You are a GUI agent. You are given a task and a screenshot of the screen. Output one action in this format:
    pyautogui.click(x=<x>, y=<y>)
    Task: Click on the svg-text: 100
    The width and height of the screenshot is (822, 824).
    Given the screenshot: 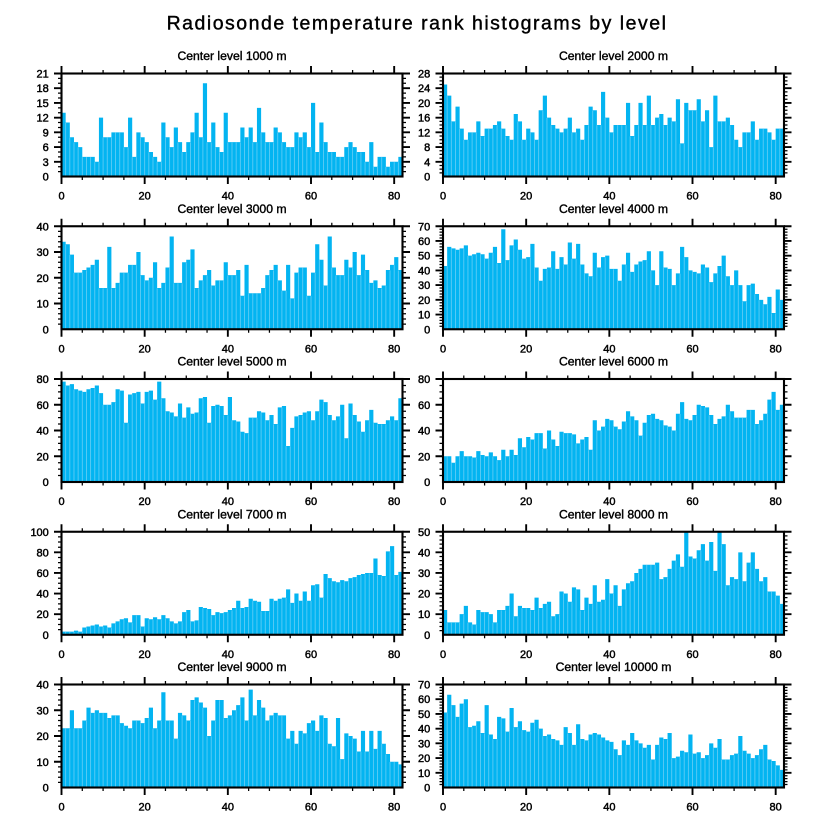 What is the action you would take?
    pyautogui.click(x=39, y=533)
    